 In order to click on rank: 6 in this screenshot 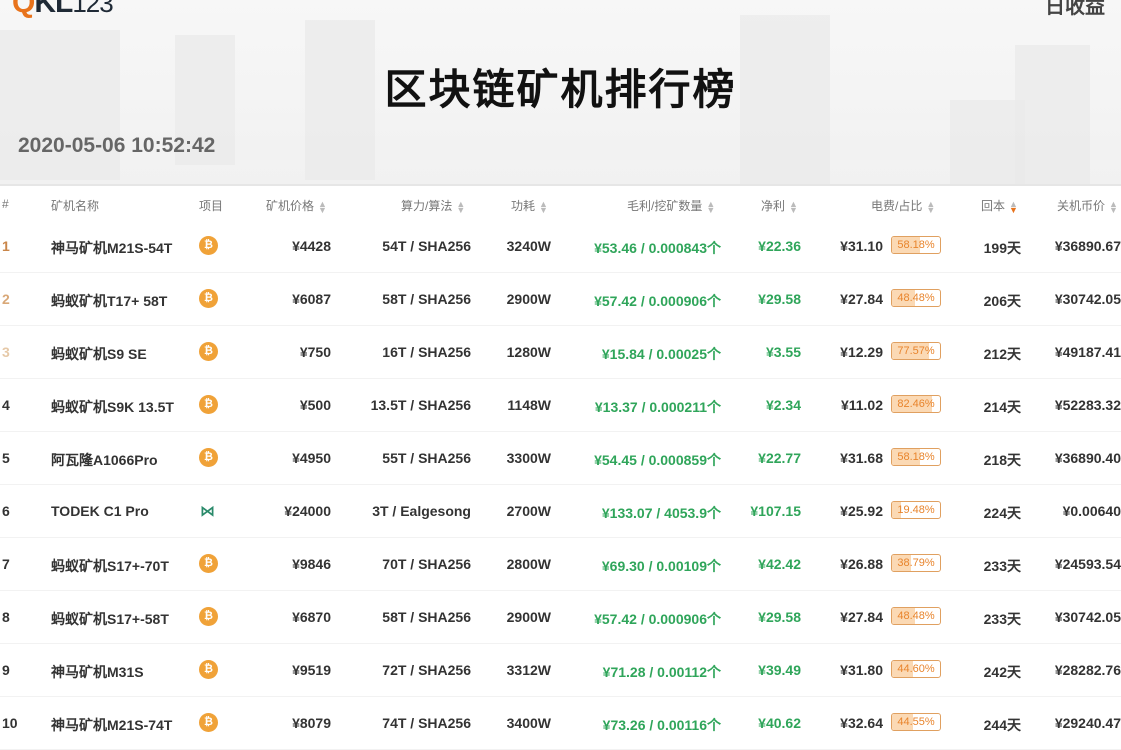, I will do `click(6, 511)`.